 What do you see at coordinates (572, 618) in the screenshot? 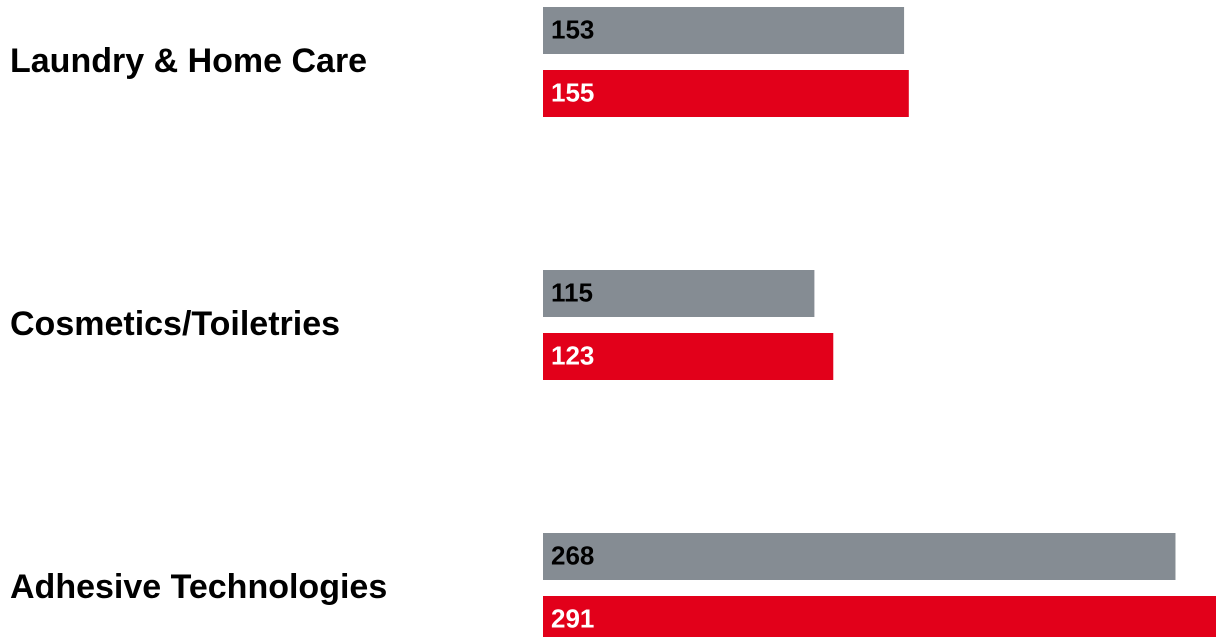
I see `value-label: 291` at bounding box center [572, 618].